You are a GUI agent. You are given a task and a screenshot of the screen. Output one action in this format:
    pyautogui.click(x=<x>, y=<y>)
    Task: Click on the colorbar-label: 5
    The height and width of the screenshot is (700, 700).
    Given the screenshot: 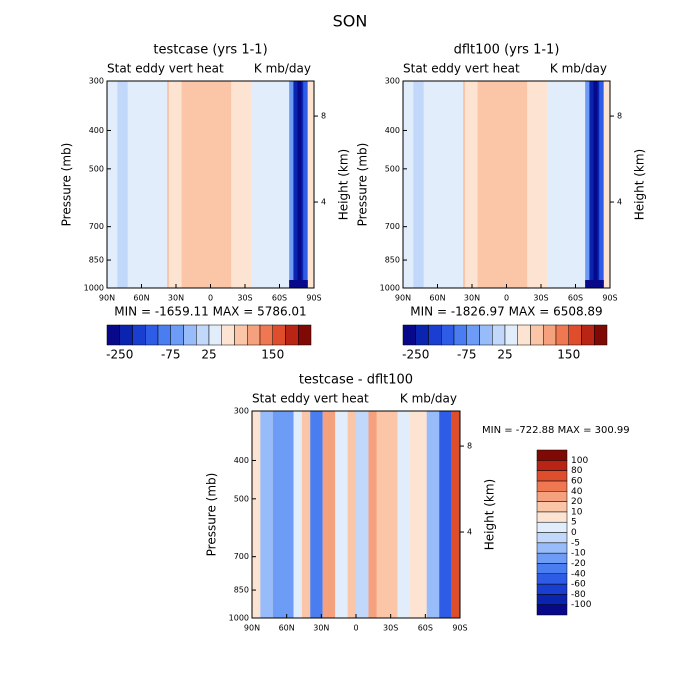 What is the action you would take?
    pyautogui.click(x=574, y=523)
    